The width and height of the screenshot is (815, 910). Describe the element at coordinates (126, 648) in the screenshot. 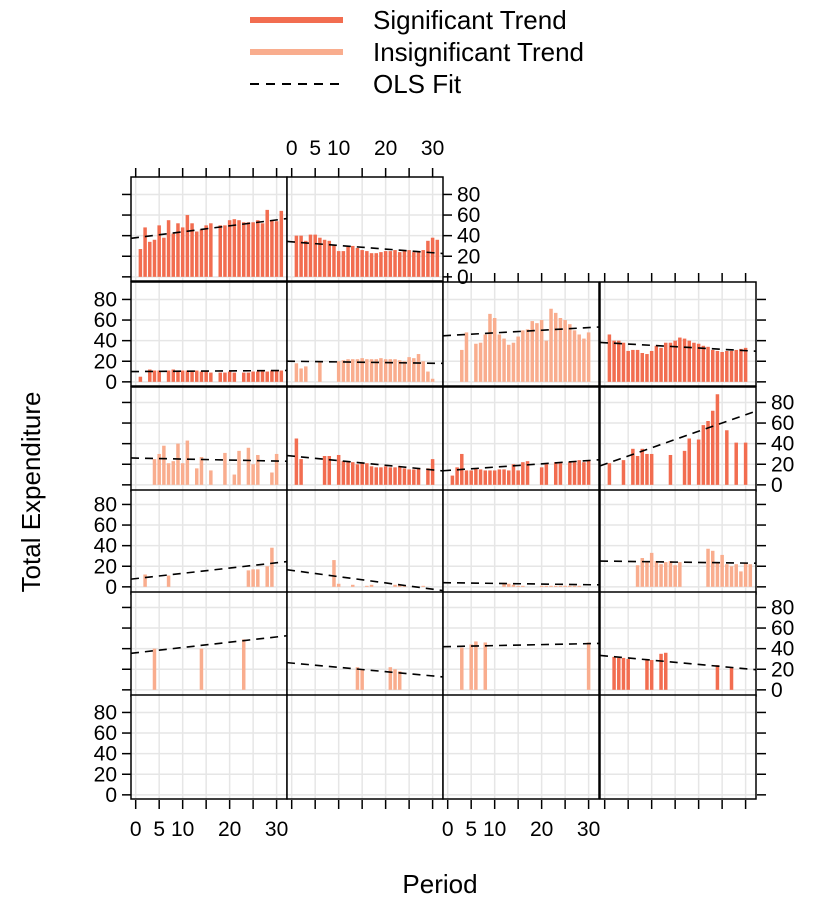

I see `y-axis-left-r4` at that location.